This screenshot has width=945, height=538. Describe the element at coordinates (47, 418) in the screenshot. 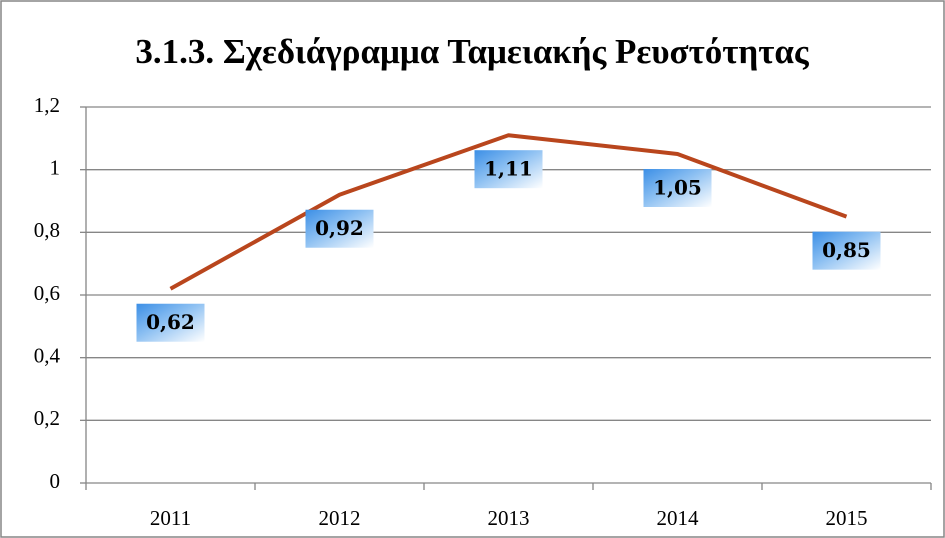

I see `y-tick-label: 0,2` at that location.